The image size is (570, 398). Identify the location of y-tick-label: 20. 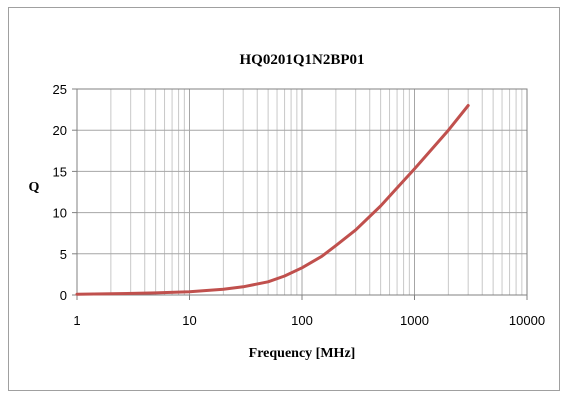
(60, 130).